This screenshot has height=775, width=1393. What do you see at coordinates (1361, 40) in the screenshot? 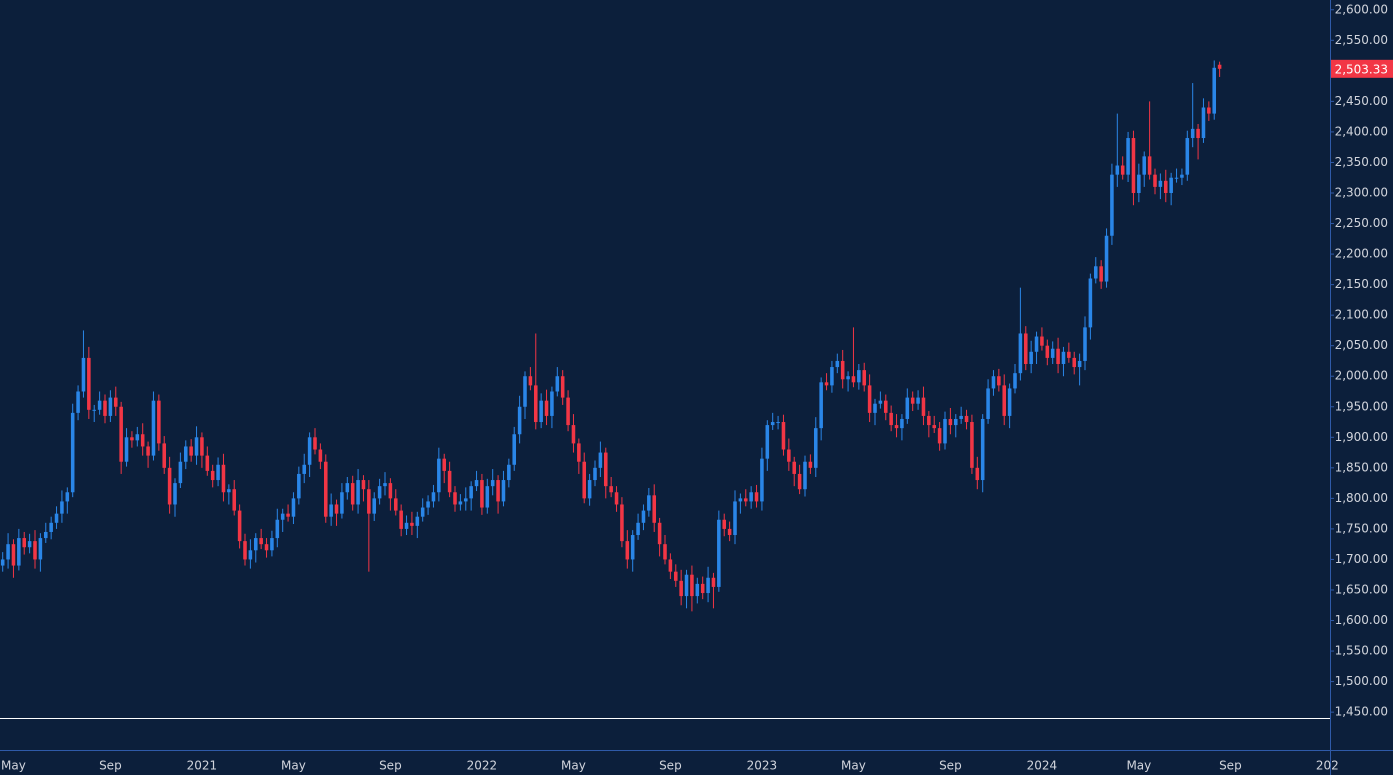
I see `y-tick-label: 2,550.00` at bounding box center [1361, 40].